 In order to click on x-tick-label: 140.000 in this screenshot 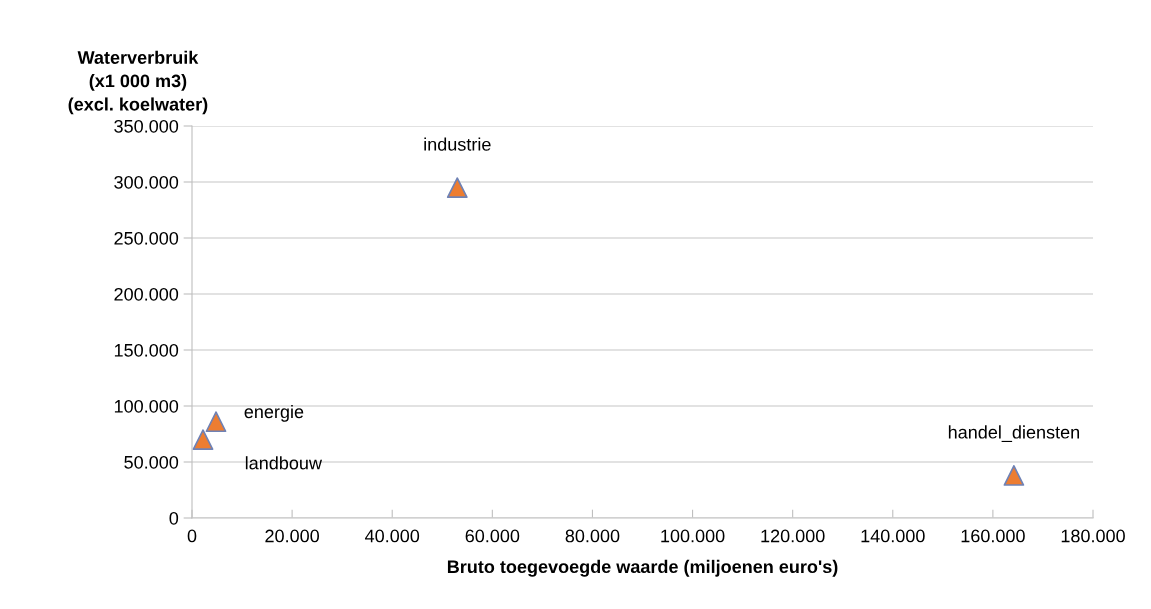, I will do `click(893, 536)`.